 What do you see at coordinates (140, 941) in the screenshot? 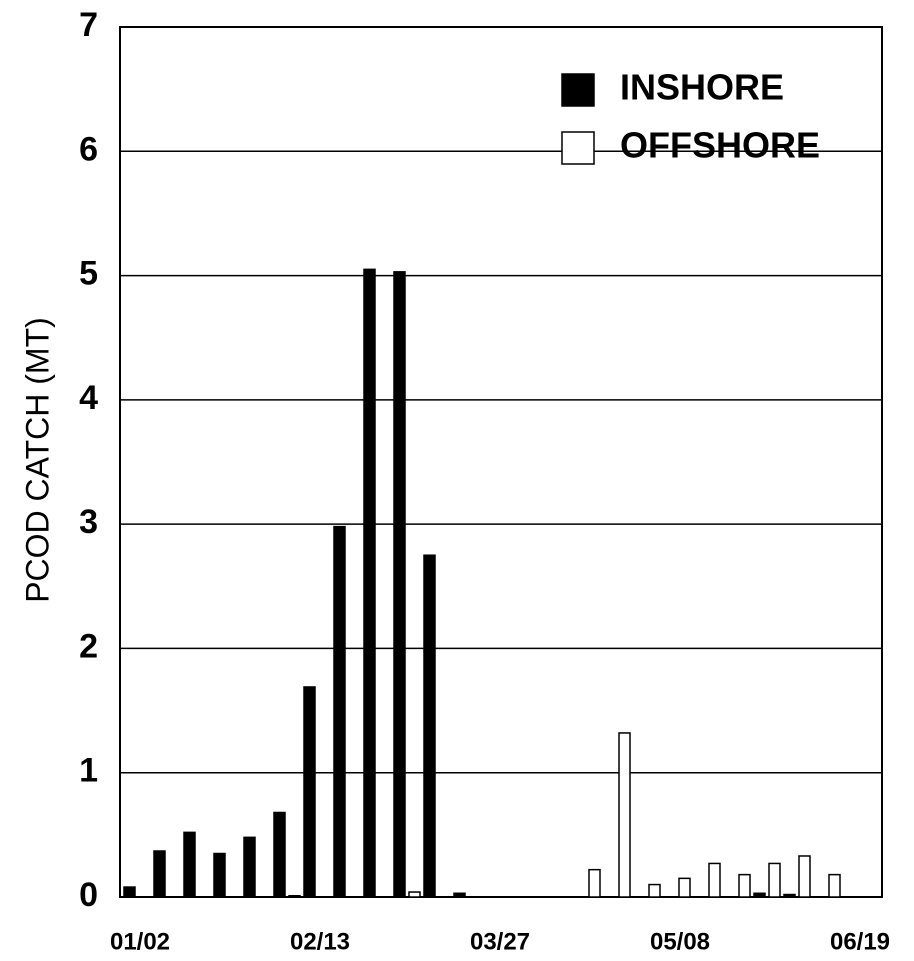
I see `x-tick-label: 01/02` at bounding box center [140, 941].